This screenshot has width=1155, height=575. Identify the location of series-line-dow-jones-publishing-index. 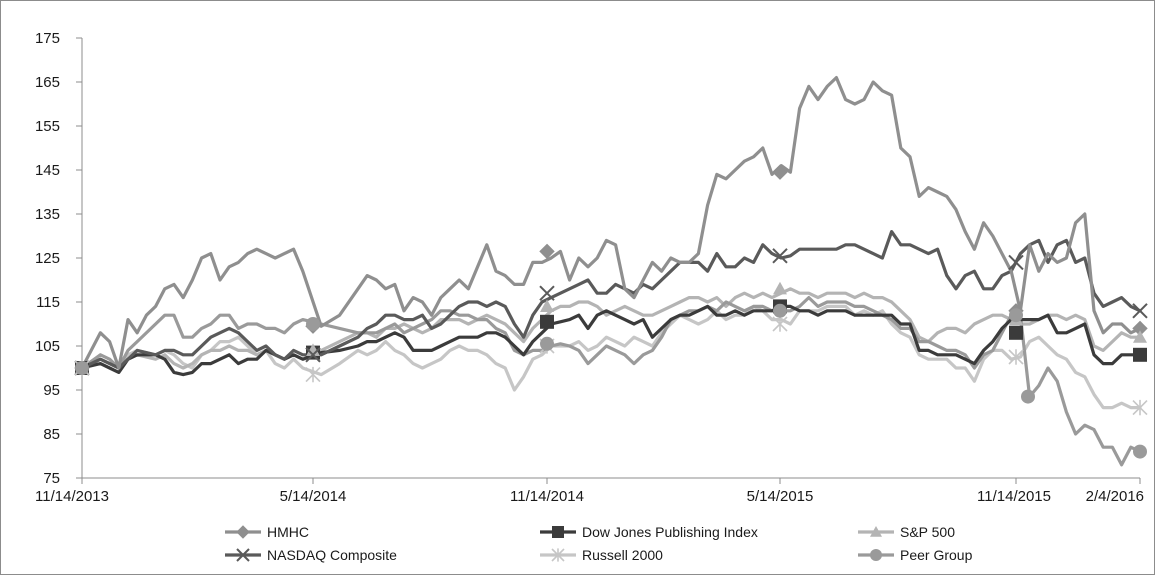
(611, 340).